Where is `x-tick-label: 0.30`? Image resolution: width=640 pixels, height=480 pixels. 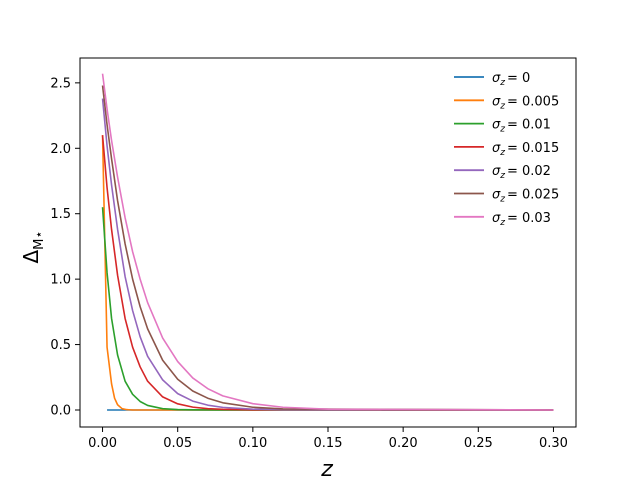 x-tick-label: 0.30 is located at coordinates (553, 443).